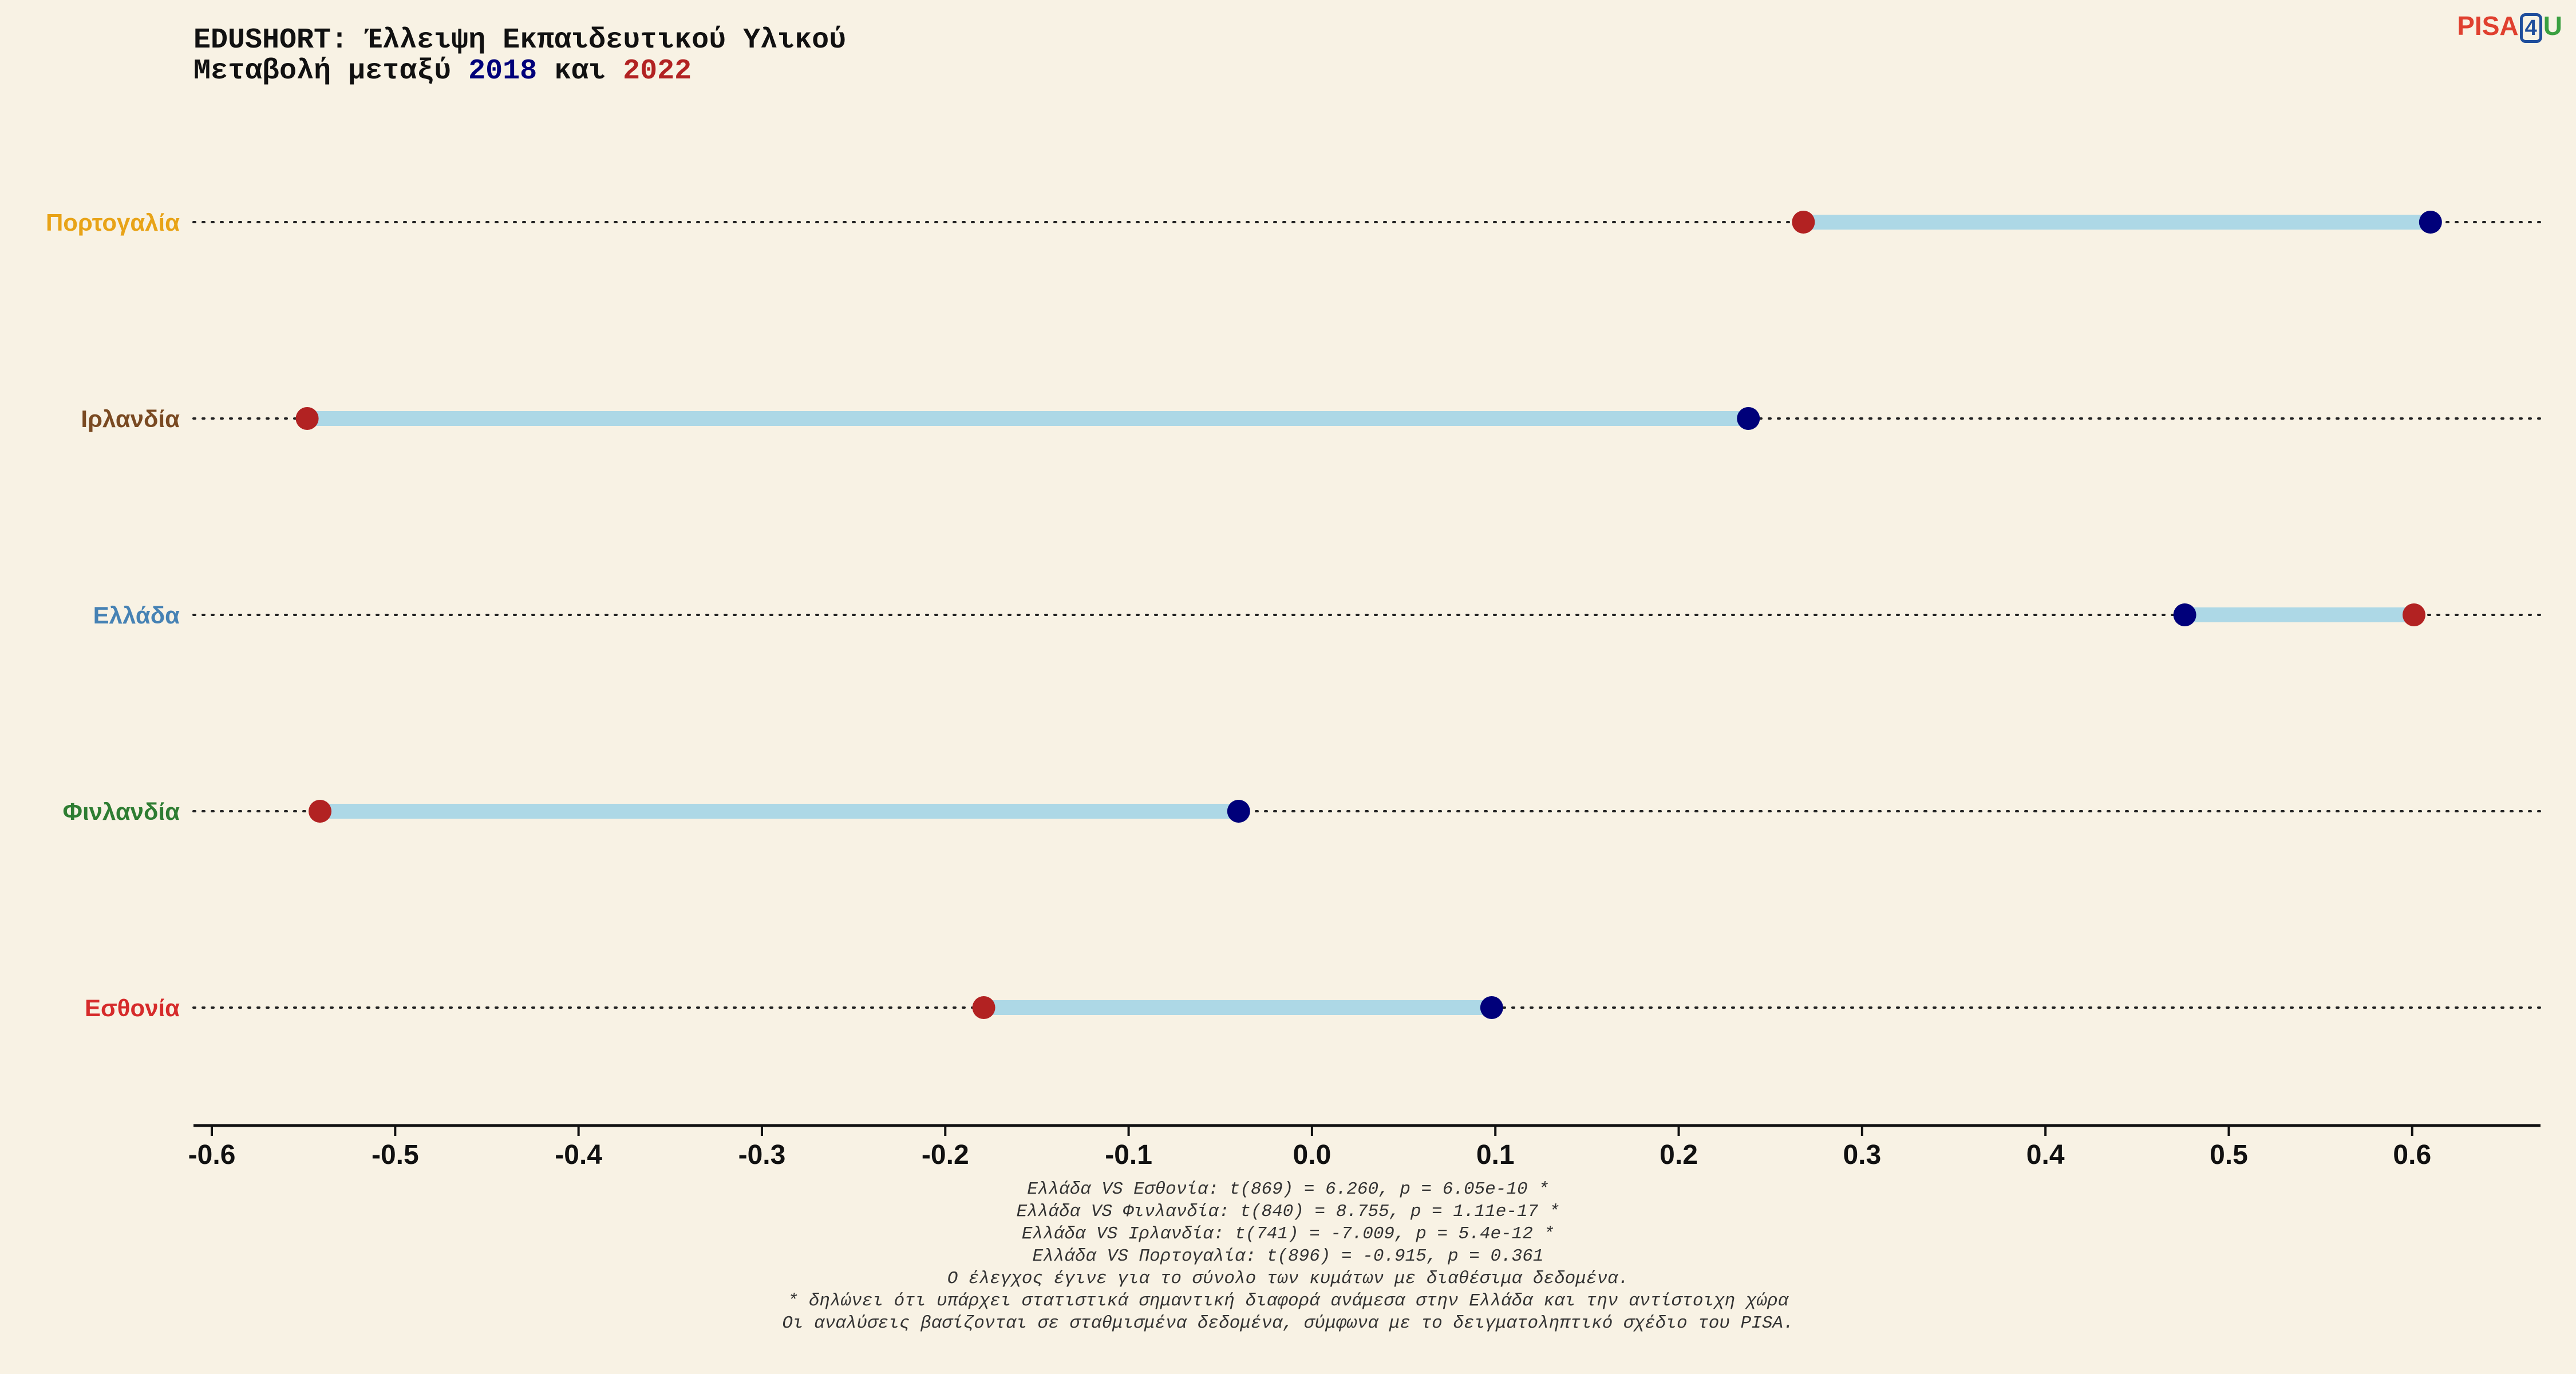 The width and height of the screenshot is (2576, 1374). I want to click on title-year-2022: 2022, so click(657, 71).